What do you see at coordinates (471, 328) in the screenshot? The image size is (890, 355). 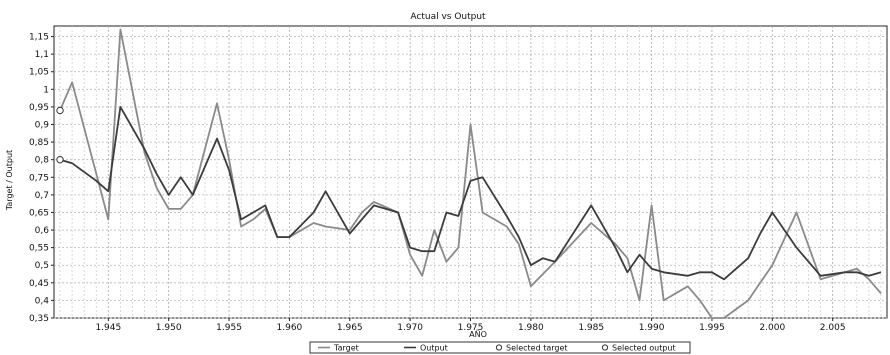 I see `x-tick-label: 1.975` at bounding box center [471, 328].